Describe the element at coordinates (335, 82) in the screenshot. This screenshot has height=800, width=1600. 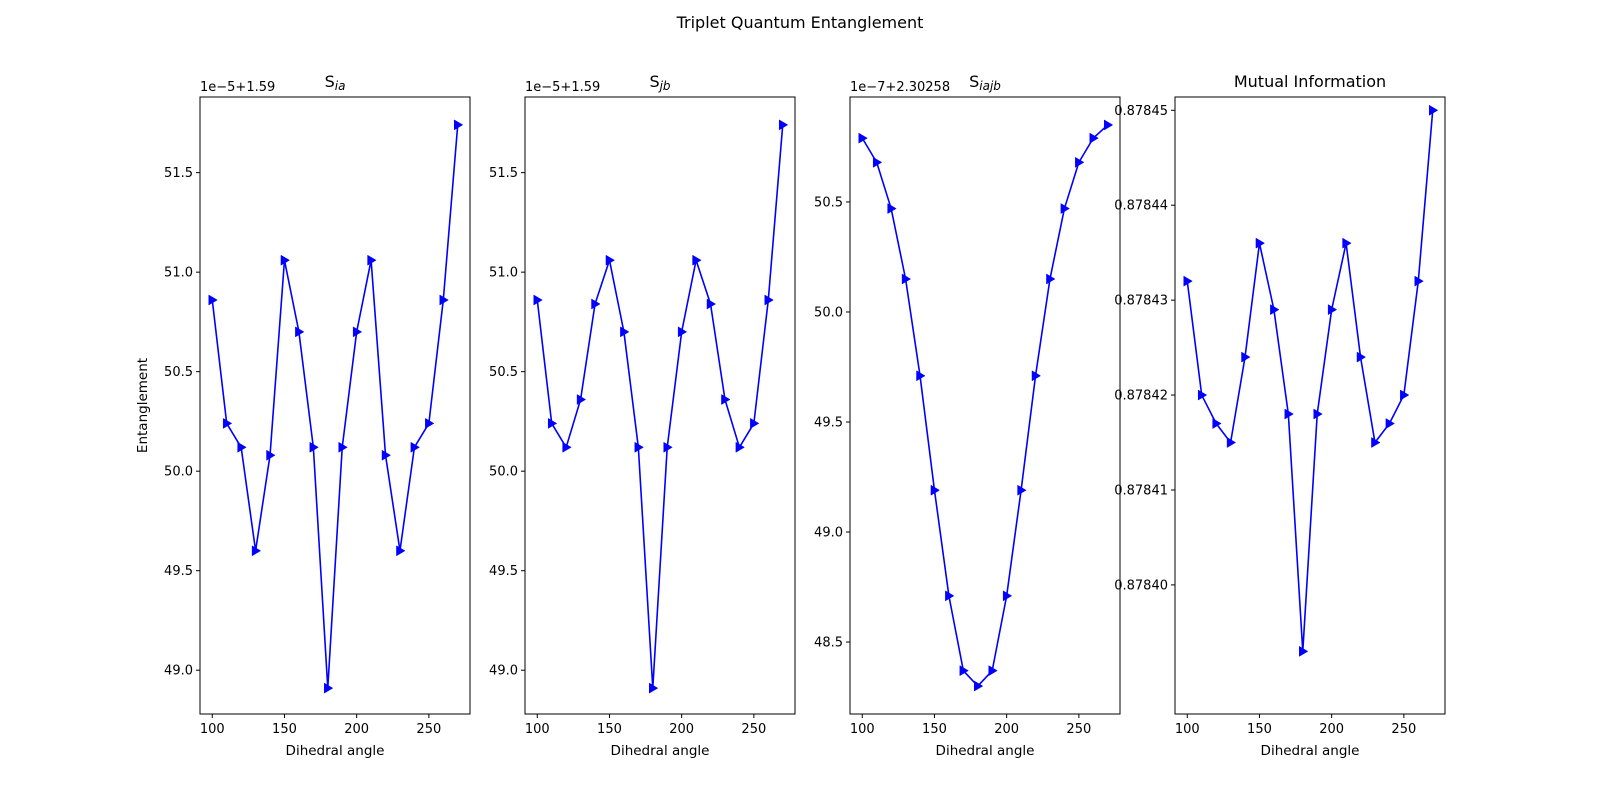
I see `subplot-title: Sia` at that location.